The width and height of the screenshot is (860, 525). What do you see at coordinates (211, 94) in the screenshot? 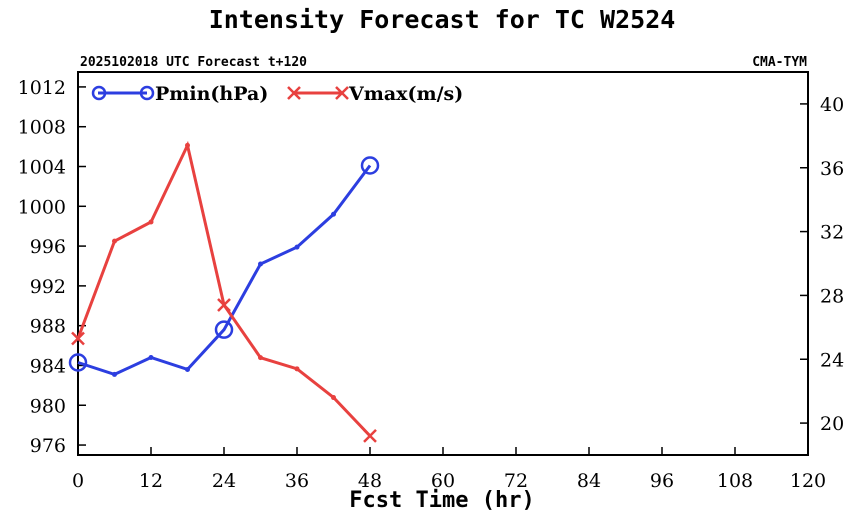
I see `legend-pmin-label: Pmin(hPa)` at bounding box center [211, 94].